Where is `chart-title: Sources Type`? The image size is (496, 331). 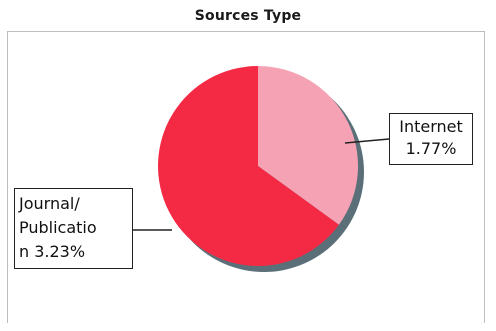
chart-title: Sources Type is located at coordinates (248, 16).